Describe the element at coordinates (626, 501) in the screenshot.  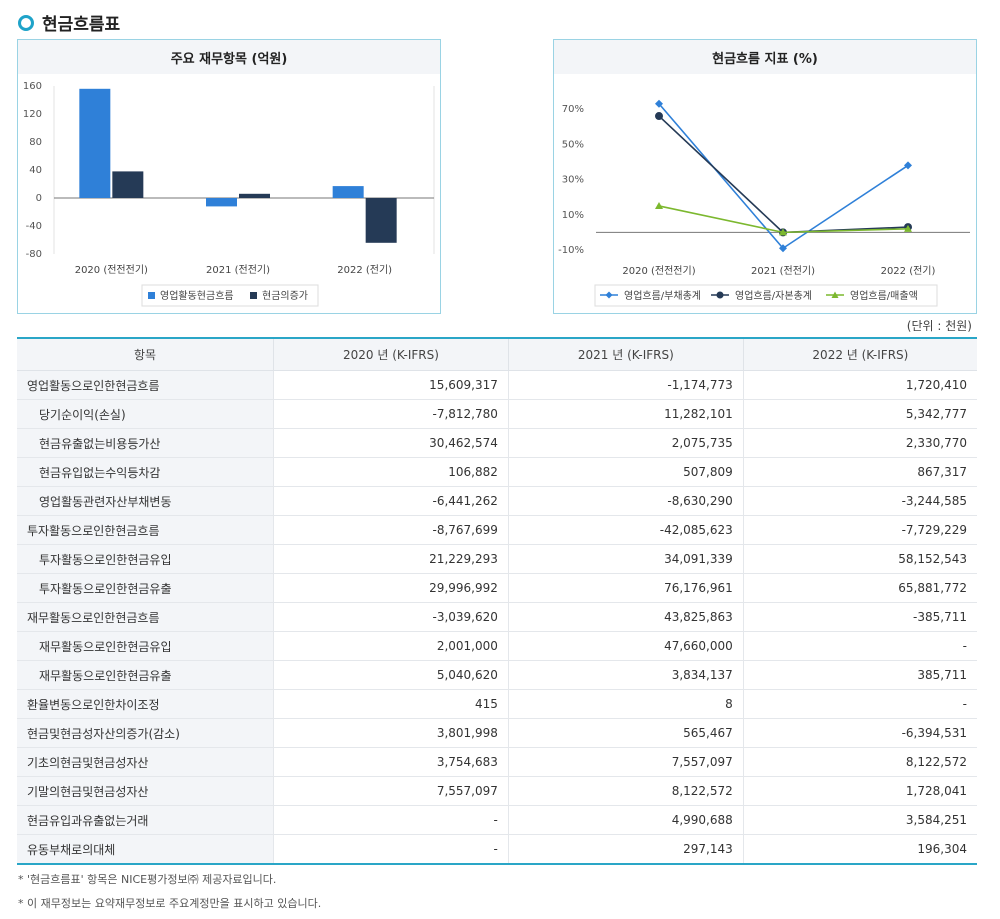
I see `cell-value: -8,630,290` at that location.